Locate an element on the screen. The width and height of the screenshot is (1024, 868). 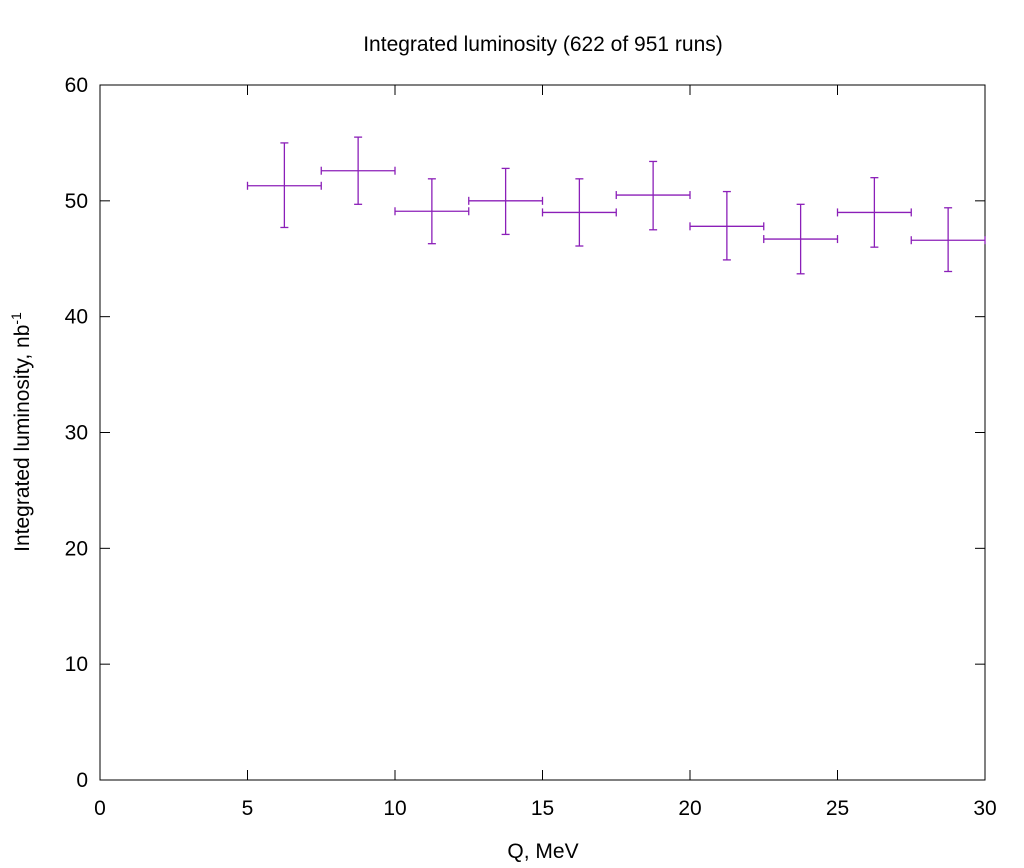
chart-title: Integrated luminosity (622 of 951 runs) is located at coordinates (543, 44).